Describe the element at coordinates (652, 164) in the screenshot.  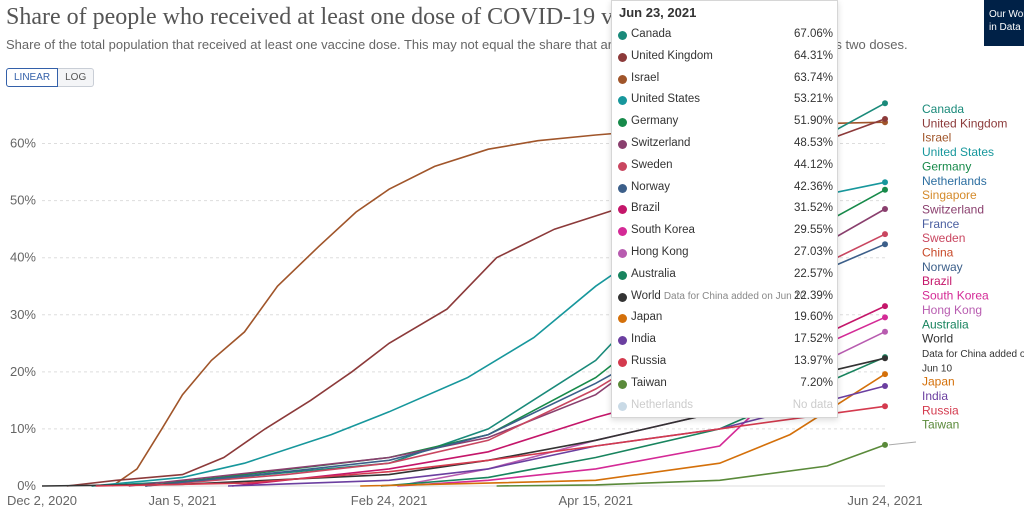
I see `tooltip-entity-name: Sweden` at that location.